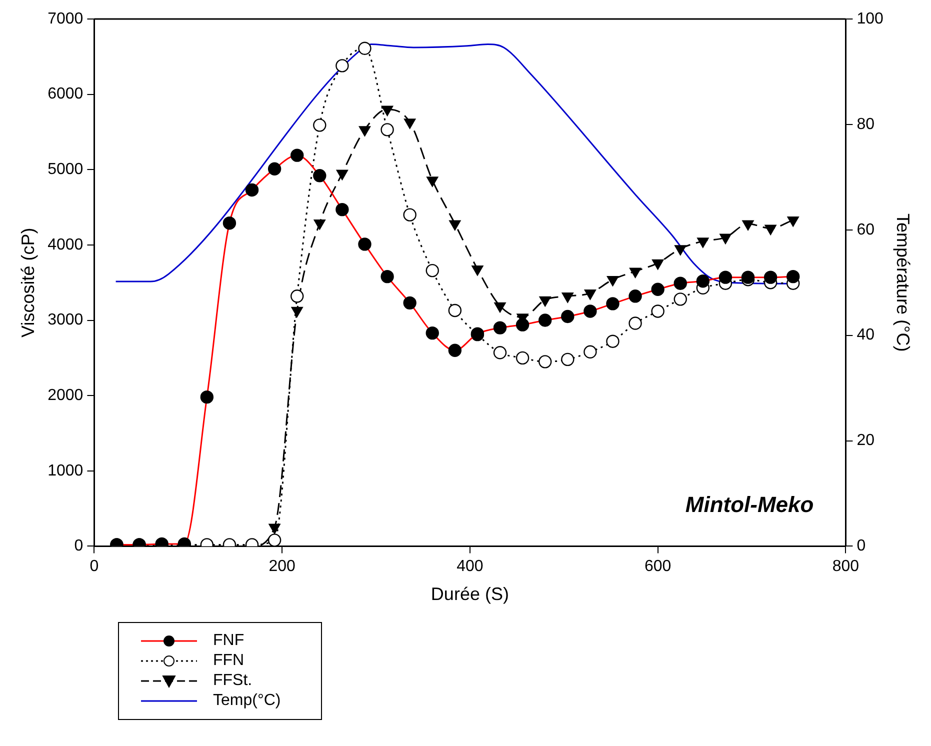 This screenshot has width=931, height=746. Describe the element at coordinates (861, 546) in the screenshot. I see `y2-tick-label: 0` at that location.